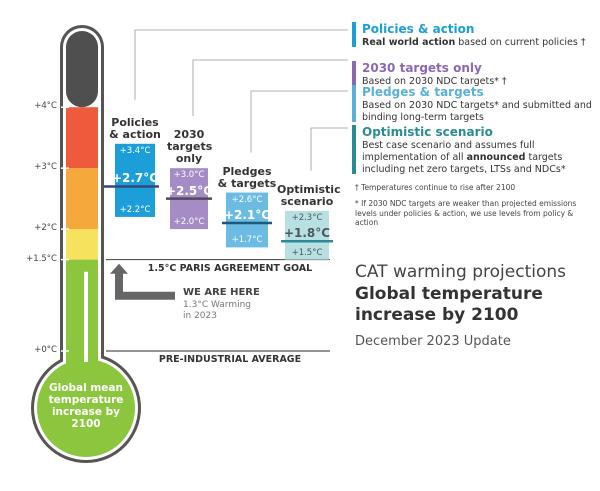  Describe the element at coordinates (45, 350) in the screenshot. I see `y-tick-label: +0°C` at that location.